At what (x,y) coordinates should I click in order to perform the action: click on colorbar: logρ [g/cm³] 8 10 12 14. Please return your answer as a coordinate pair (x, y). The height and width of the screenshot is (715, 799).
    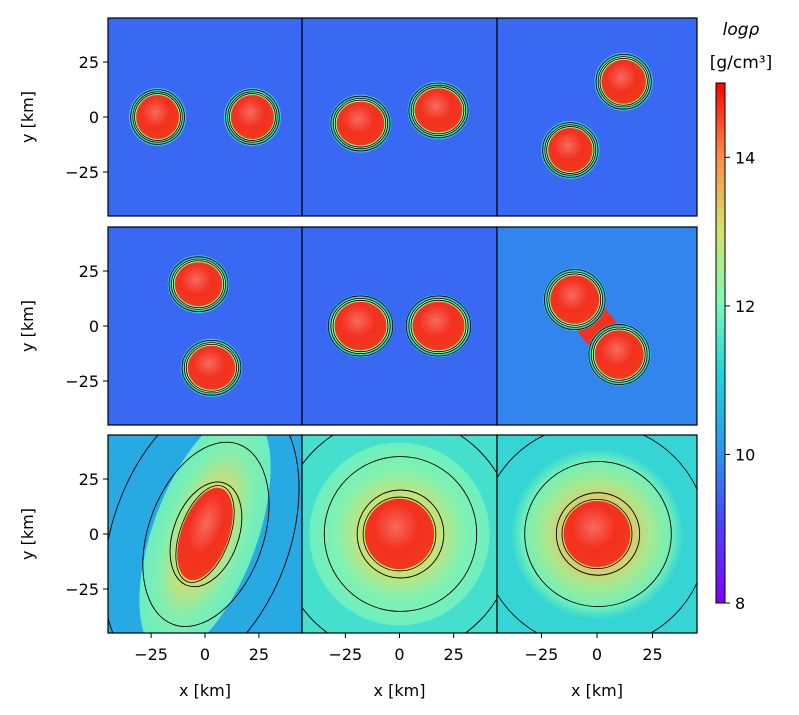
    Looking at the image, I should click on (741, 316).